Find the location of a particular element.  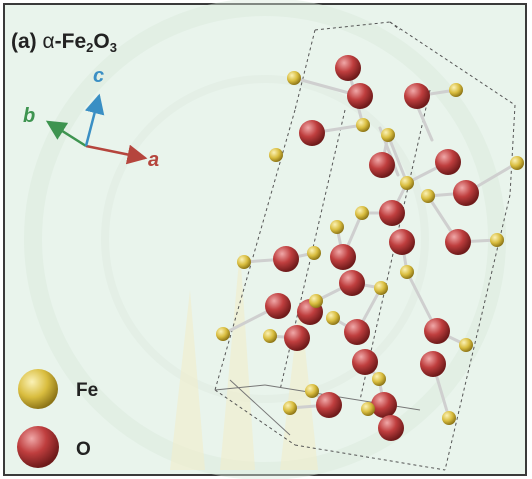

legend-fe-swatch is located at coordinates (38, 389).